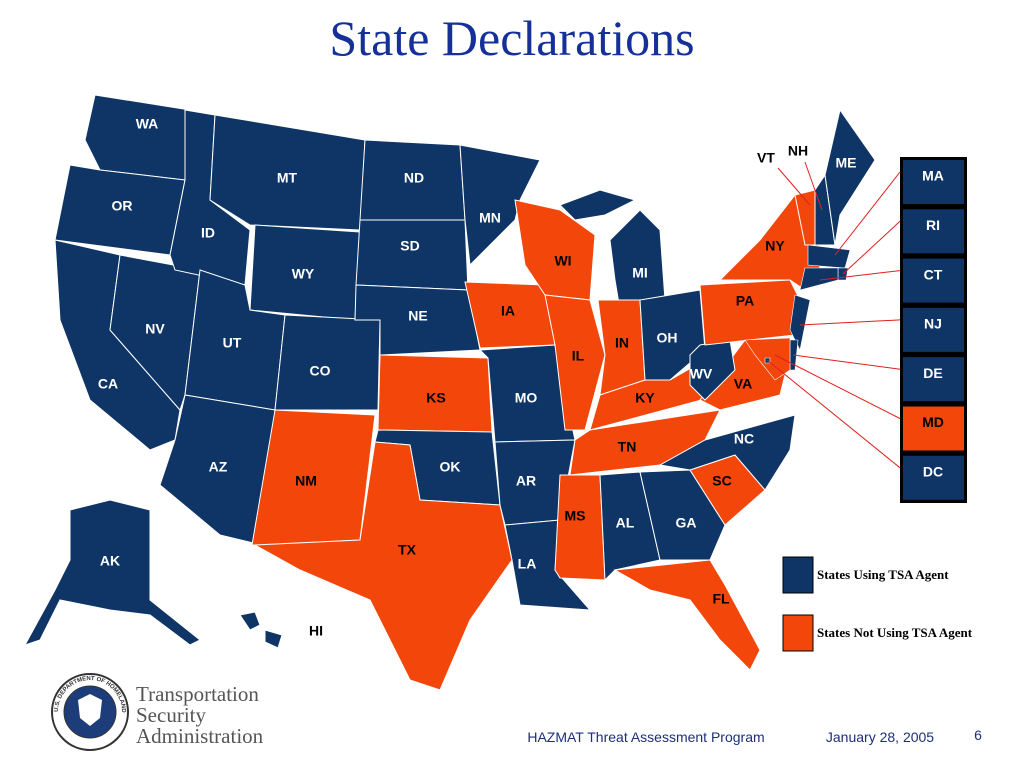  I want to click on state-label: PA, so click(745, 301).